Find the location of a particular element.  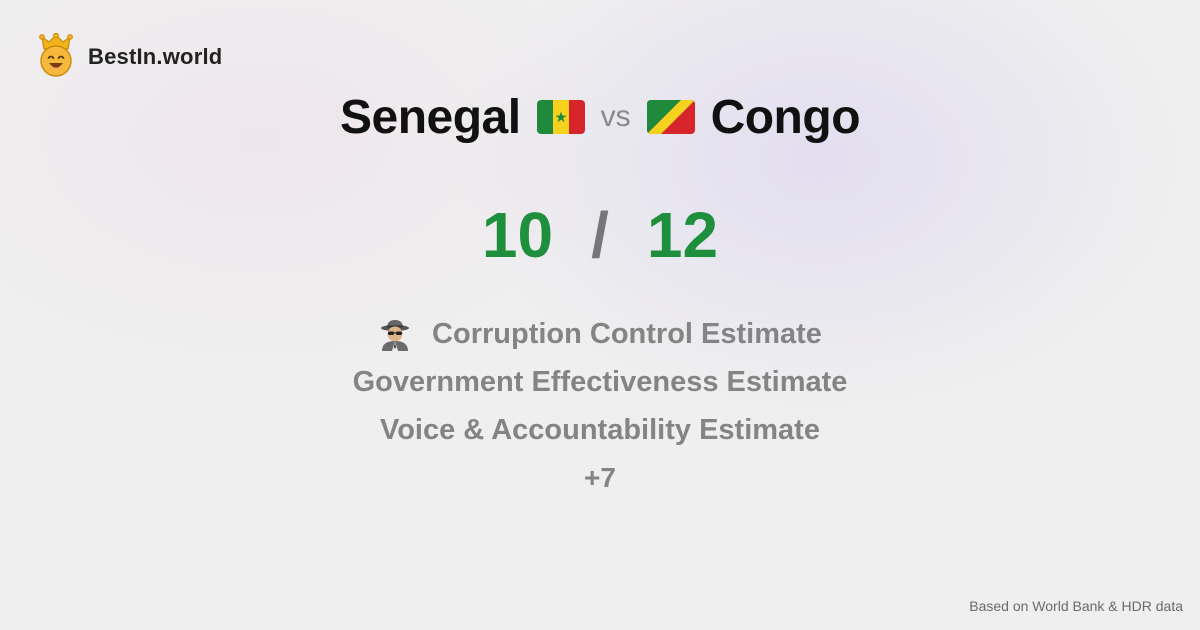

left-score: 10 is located at coordinates (517, 235).